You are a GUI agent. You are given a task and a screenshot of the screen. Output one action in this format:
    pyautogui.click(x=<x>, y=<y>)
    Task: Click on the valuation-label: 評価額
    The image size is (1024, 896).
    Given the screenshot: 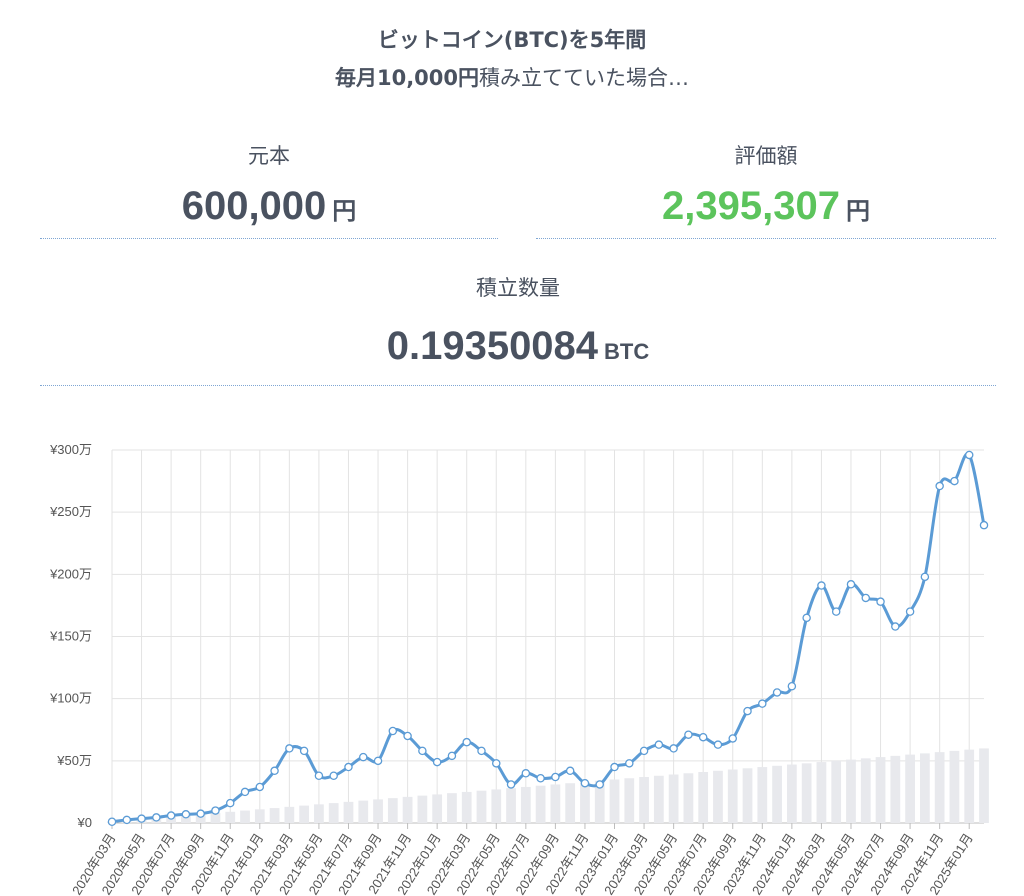 What is the action you would take?
    pyautogui.click(x=766, y=156)
    